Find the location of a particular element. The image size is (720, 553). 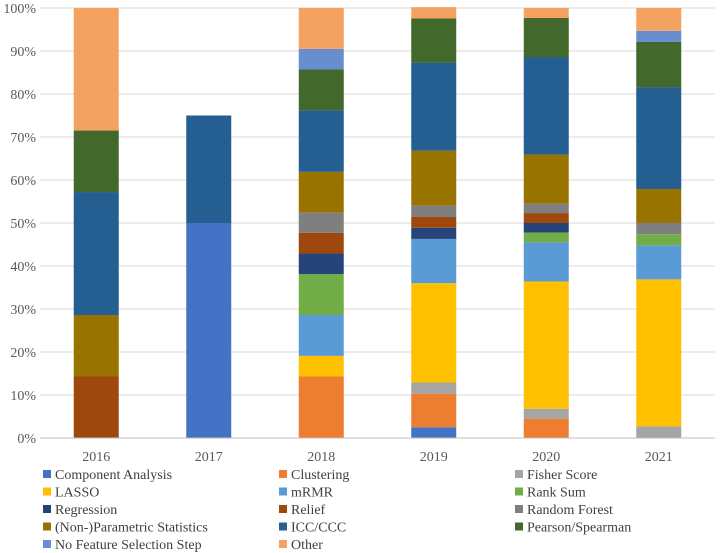

legend-item: Rank Sum is located at coordinates (550, 493).